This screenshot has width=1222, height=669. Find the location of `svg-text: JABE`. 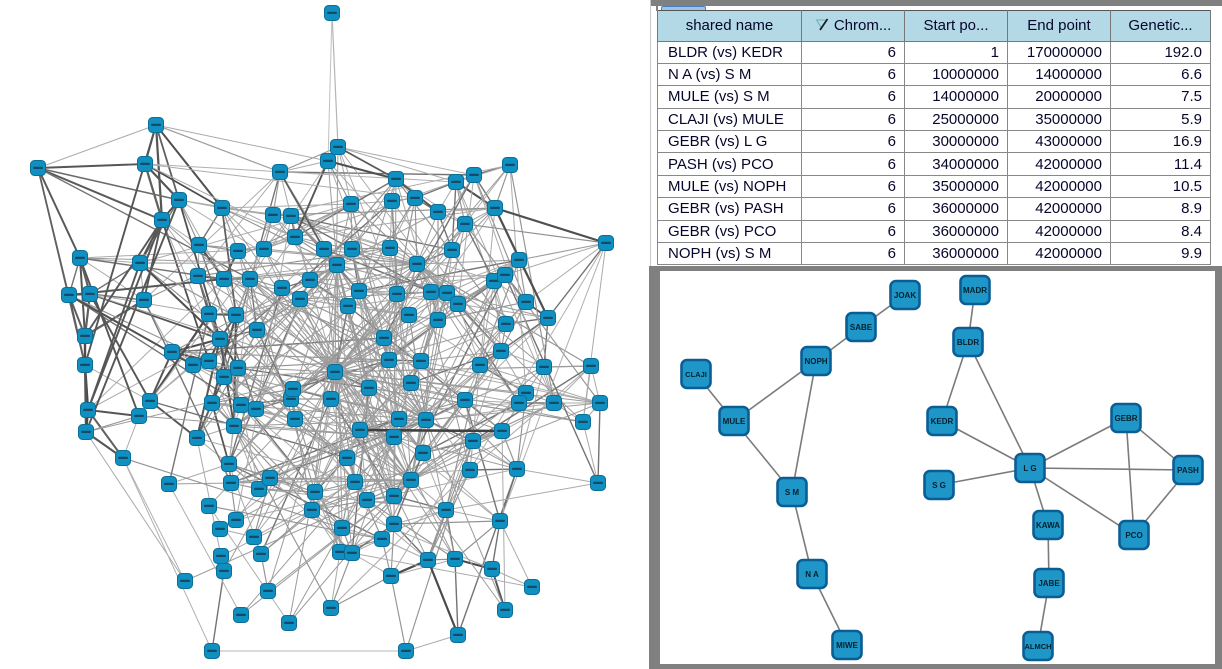

svg-text: JABE is located at coordinates (1049, 583).